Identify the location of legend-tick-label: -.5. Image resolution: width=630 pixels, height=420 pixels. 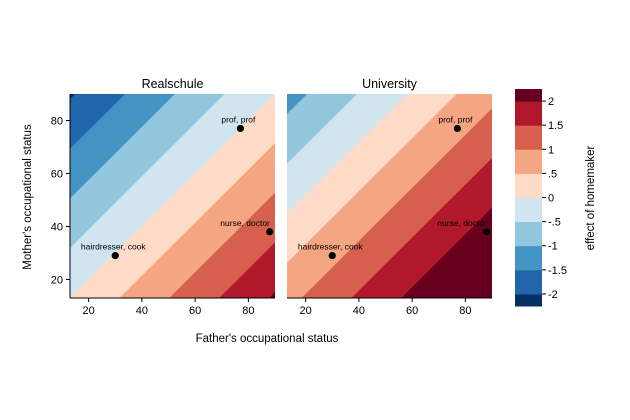
(554, 223).